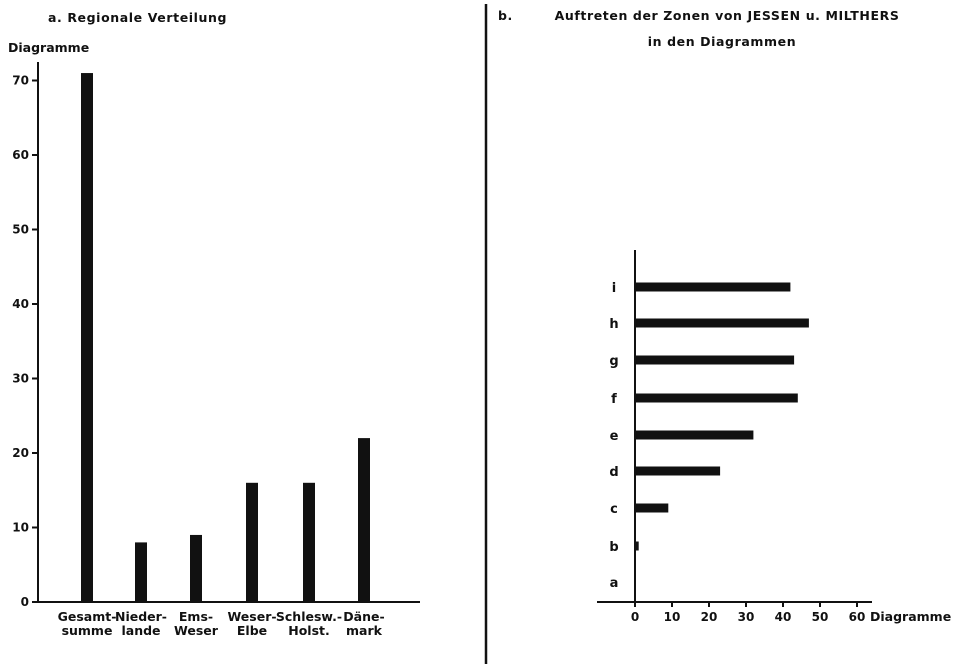  Describe the element at coordinates (614, 399) in the screenshot. I see `panel-b-zone-label: f` at that location.